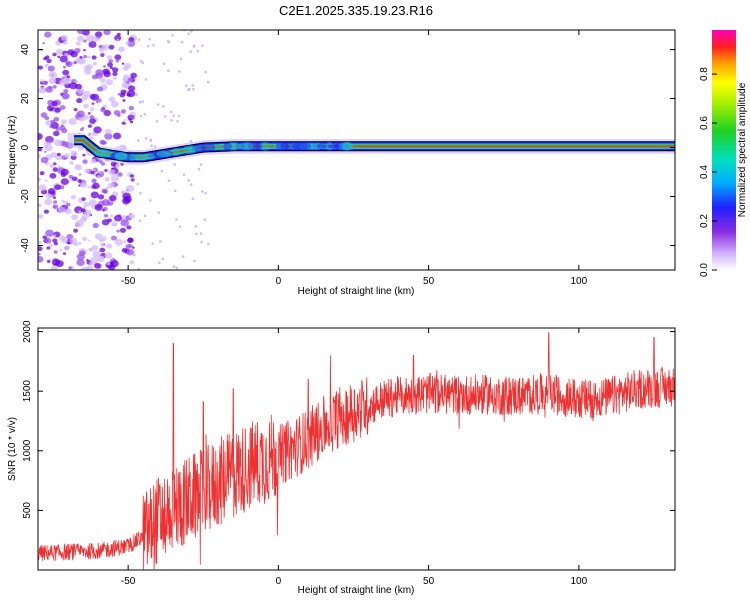  What do you see at coordinates (742, 149) in the screenshot?
I see `colorbar-label: Normalized spectral amplitude` at bounding box center [742, 149].